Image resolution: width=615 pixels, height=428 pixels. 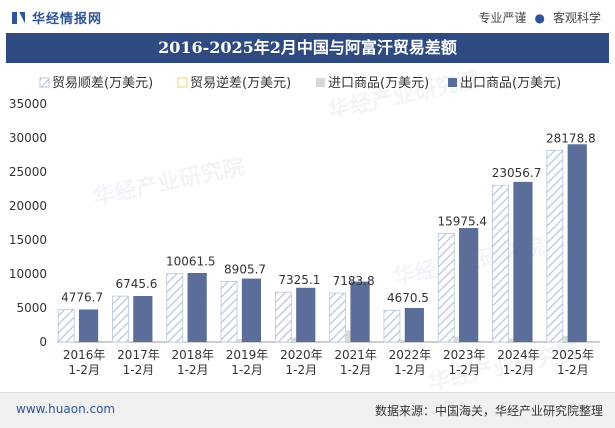 What do you see at coordinates (355, 355) in the screenshot?
I see `x-tick-label: 2021年` at bounding box center [355, 355].